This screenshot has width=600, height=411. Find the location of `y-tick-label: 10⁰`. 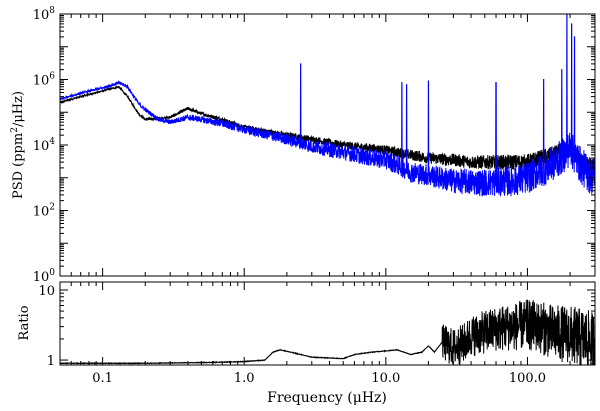

y-tick-label: 10⁰ is located at coordinates (44, 276).